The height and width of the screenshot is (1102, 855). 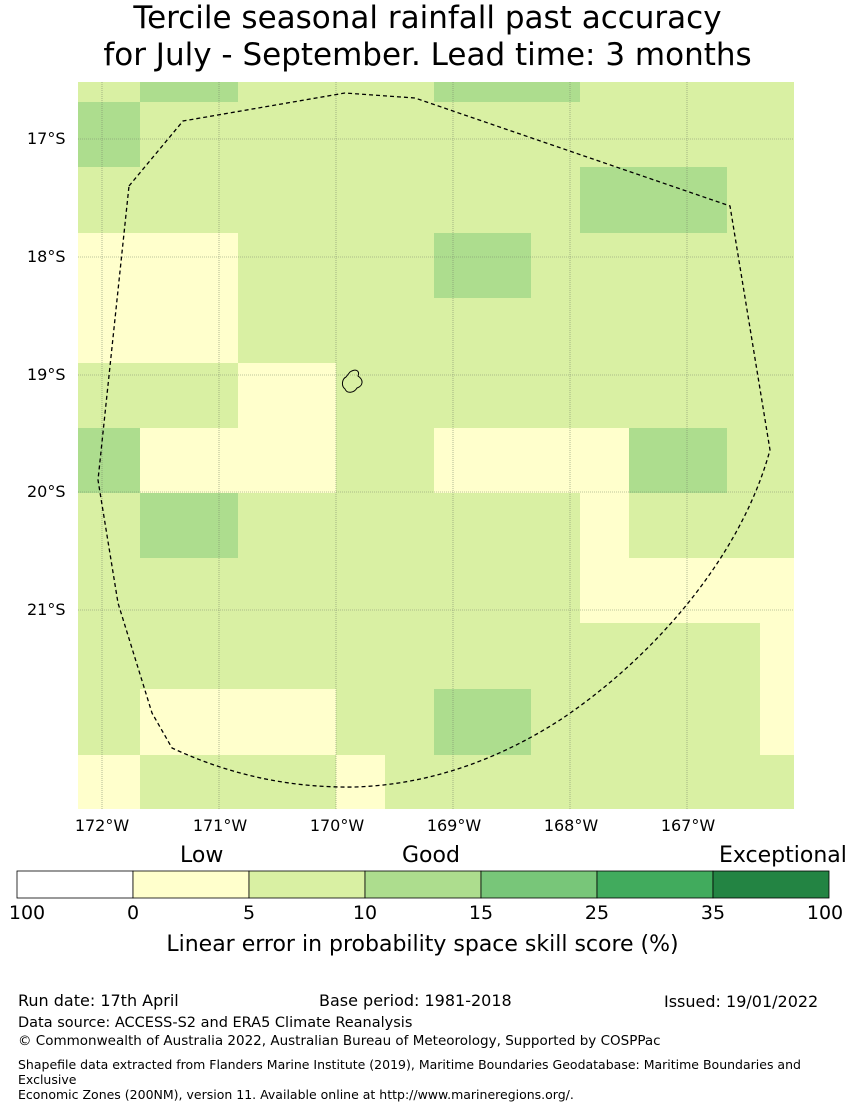 I want to click on colorbar-tick: 25, so click(x=597, y=913).